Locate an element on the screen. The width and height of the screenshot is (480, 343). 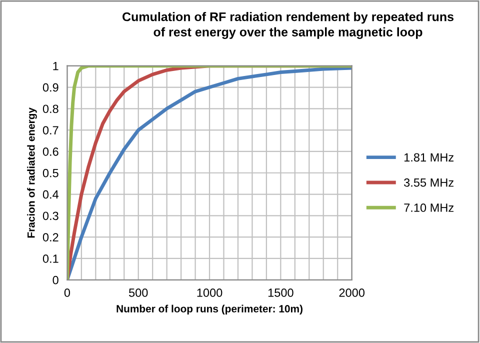
y-axis-title: Fracion of radiated energy is located at coordinates (32, 173).